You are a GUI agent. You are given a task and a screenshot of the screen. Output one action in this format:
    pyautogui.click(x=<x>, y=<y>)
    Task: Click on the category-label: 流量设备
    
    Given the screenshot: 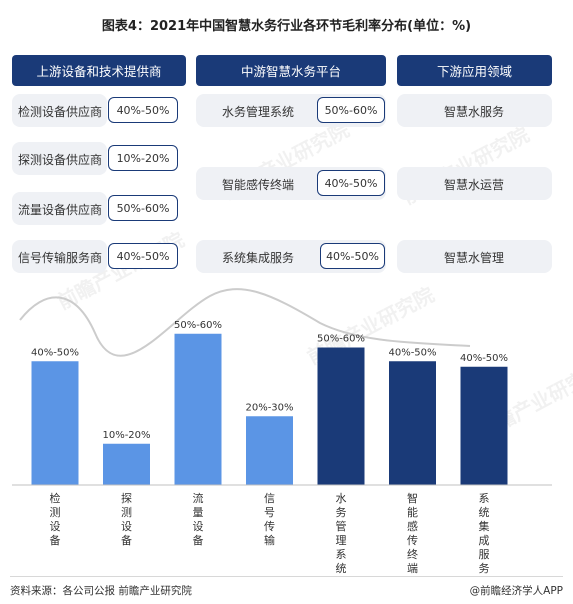 What is the action you would take?
    pyautogui.click(x=198, y=519)
    